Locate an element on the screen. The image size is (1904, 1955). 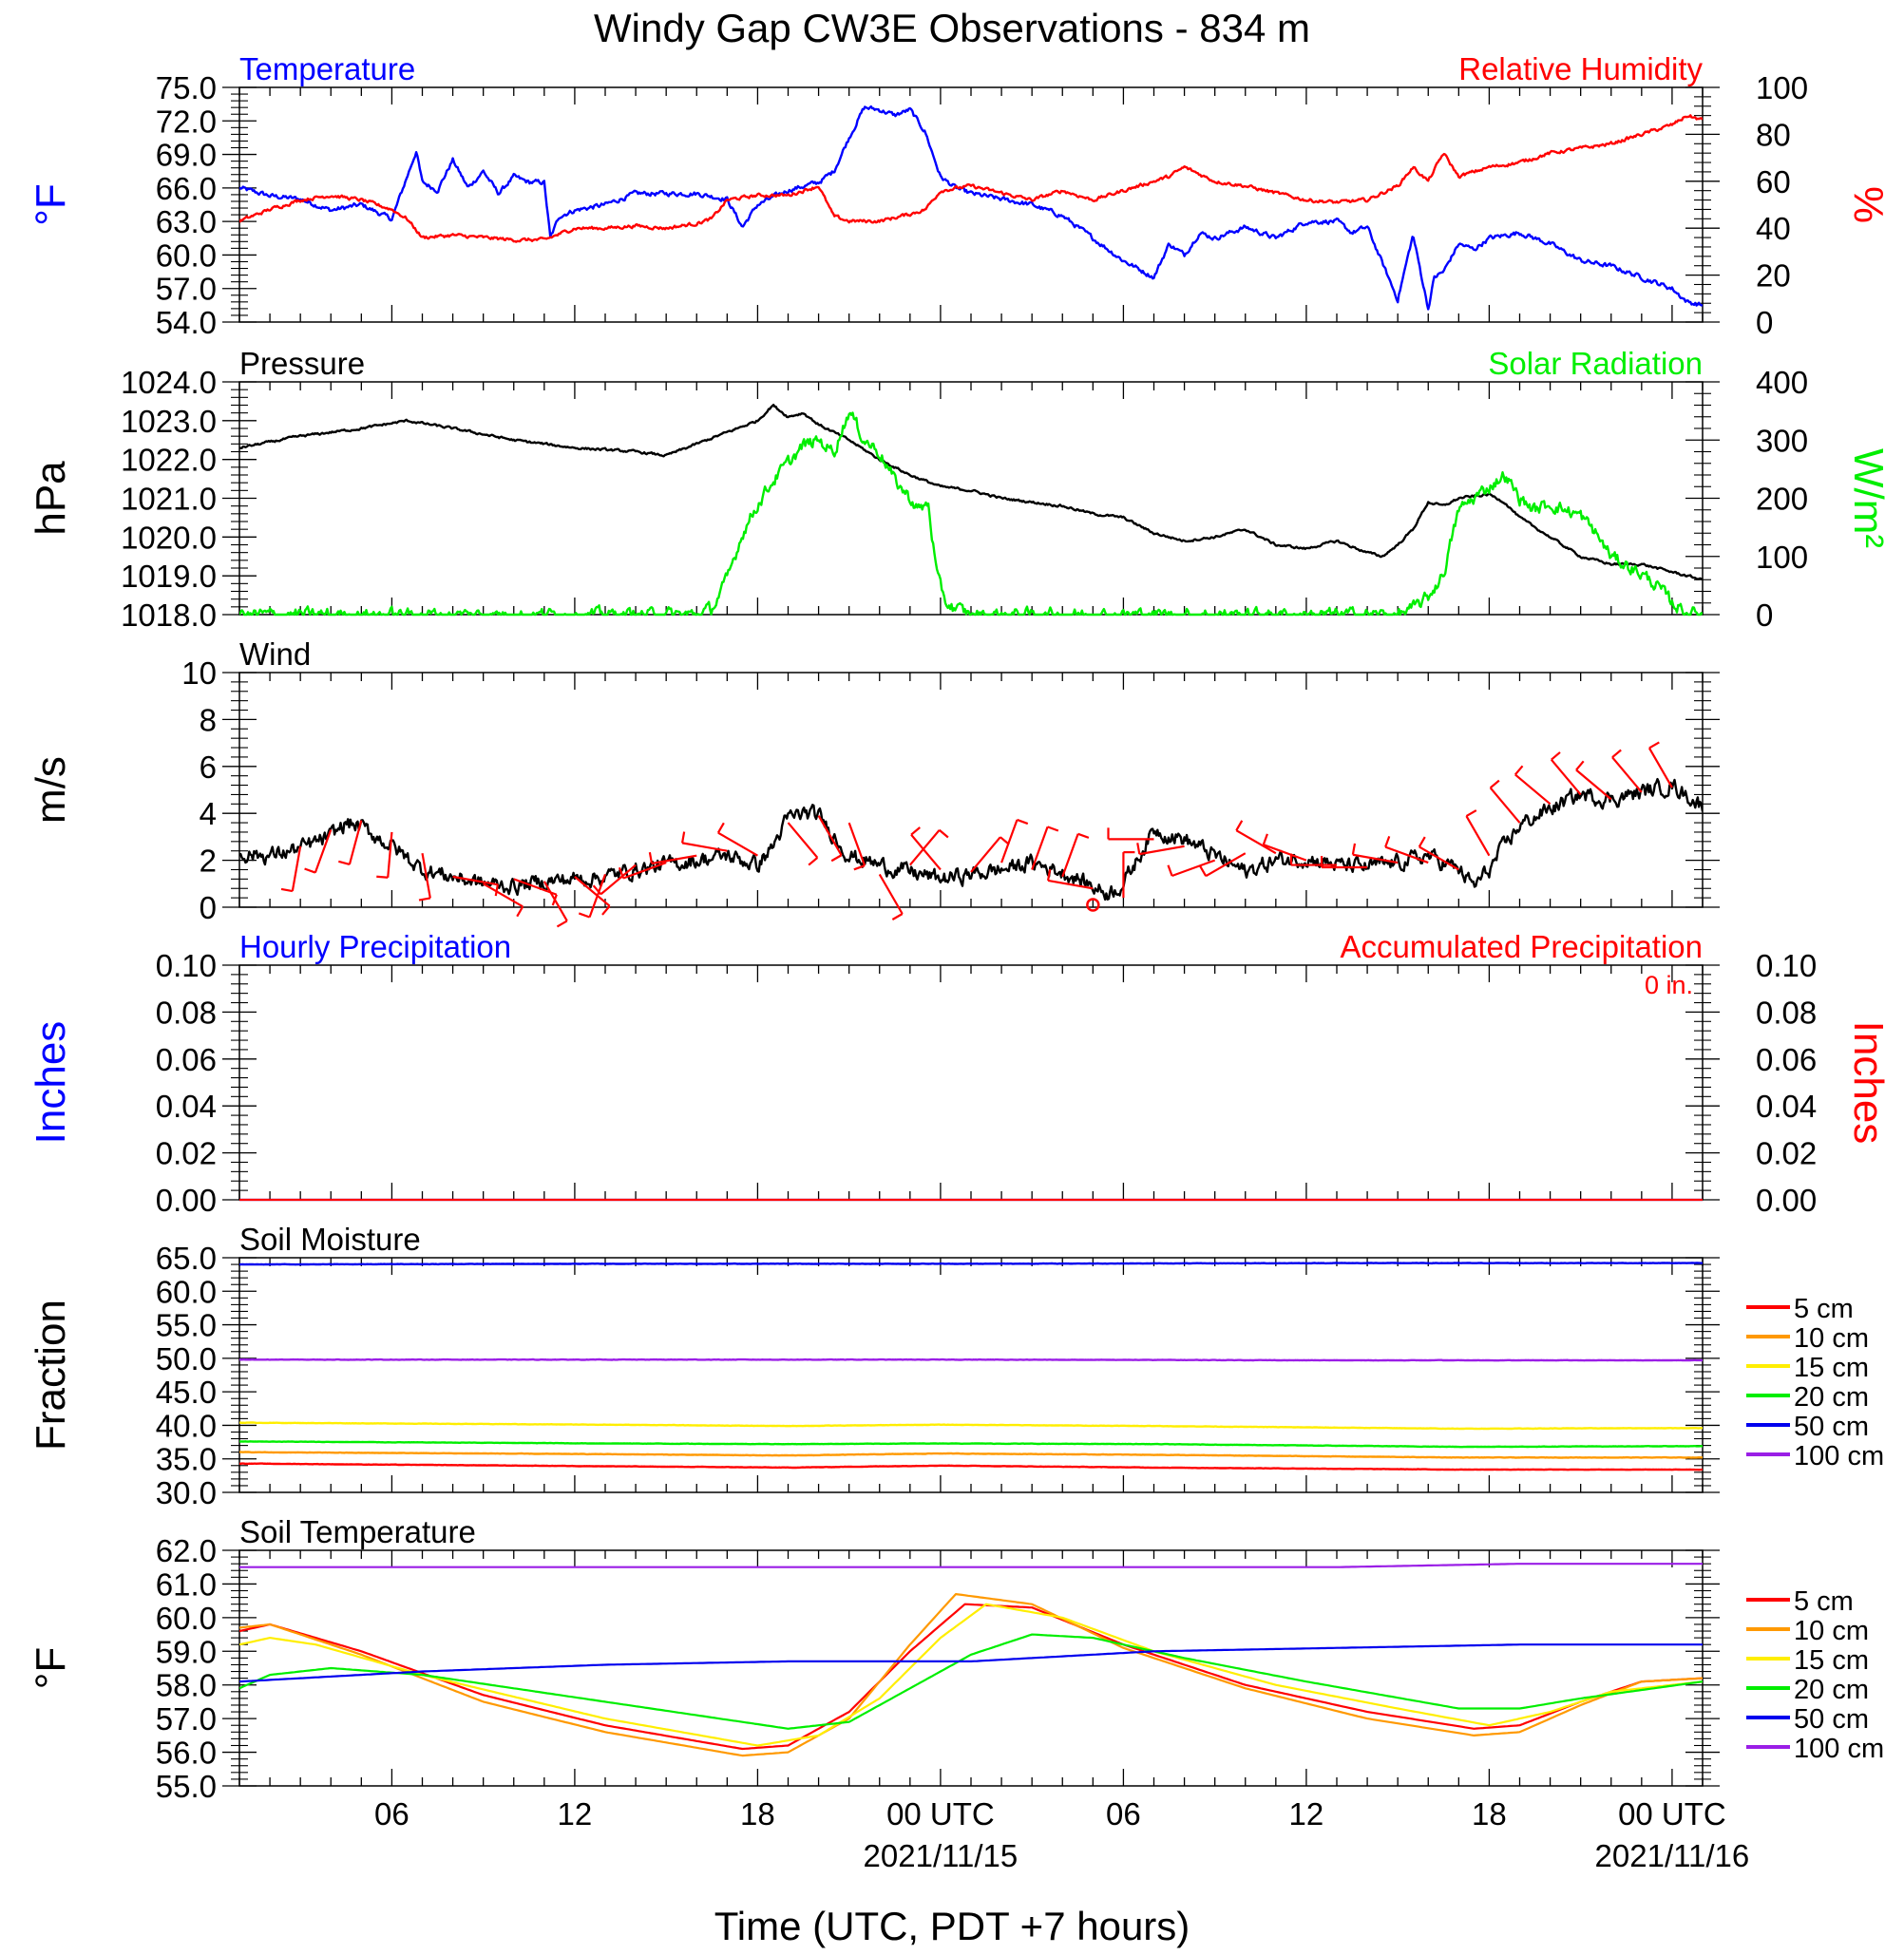
y-tick-label: 62.0 is located at coordinates (187, 1550).